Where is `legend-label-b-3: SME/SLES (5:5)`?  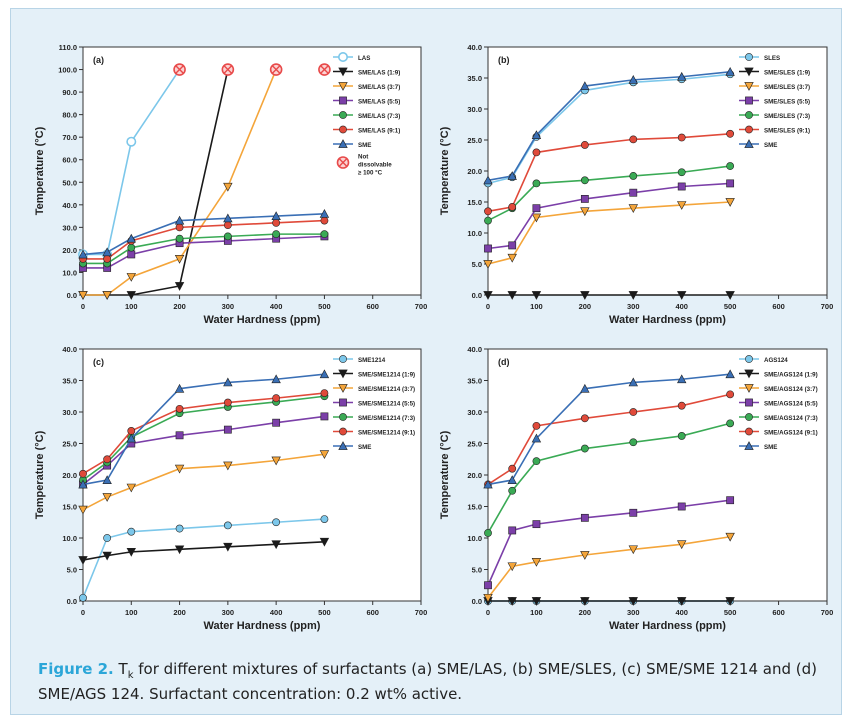 legend-label-b-3: SME/SLES (5:5) is located at coordinates (787, 102).